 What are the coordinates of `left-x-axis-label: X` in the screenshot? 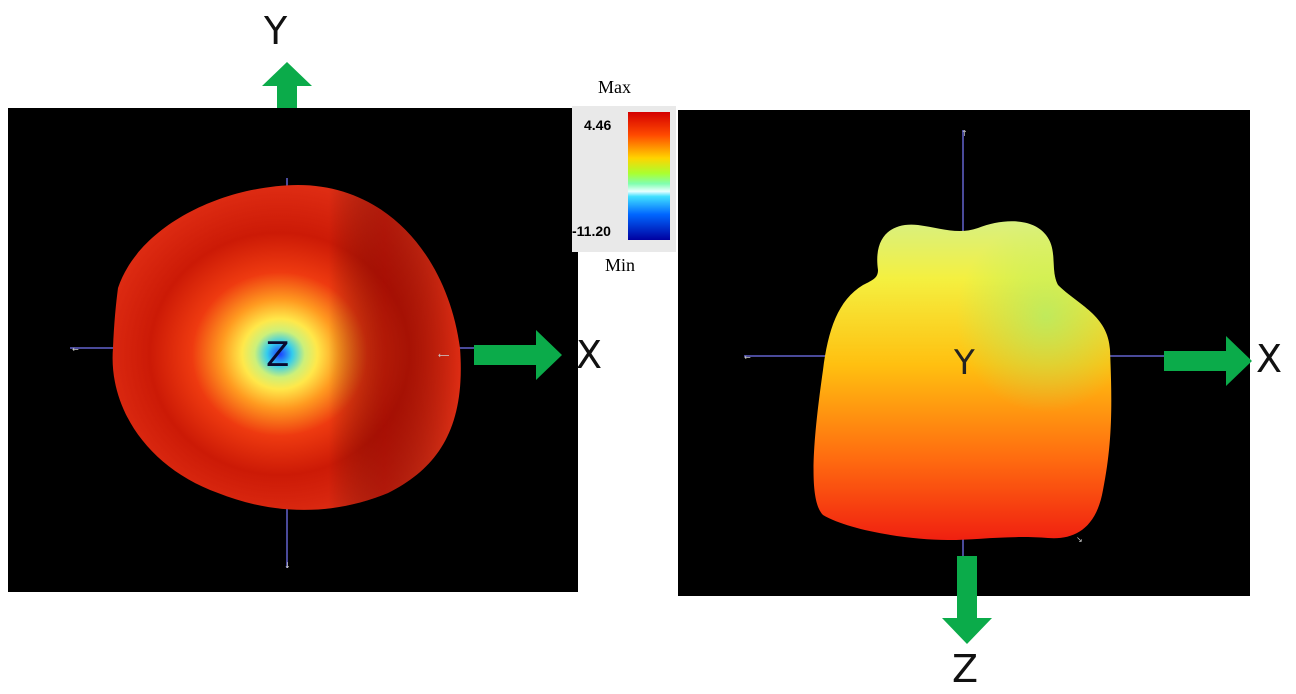 It's located at (589, 355).